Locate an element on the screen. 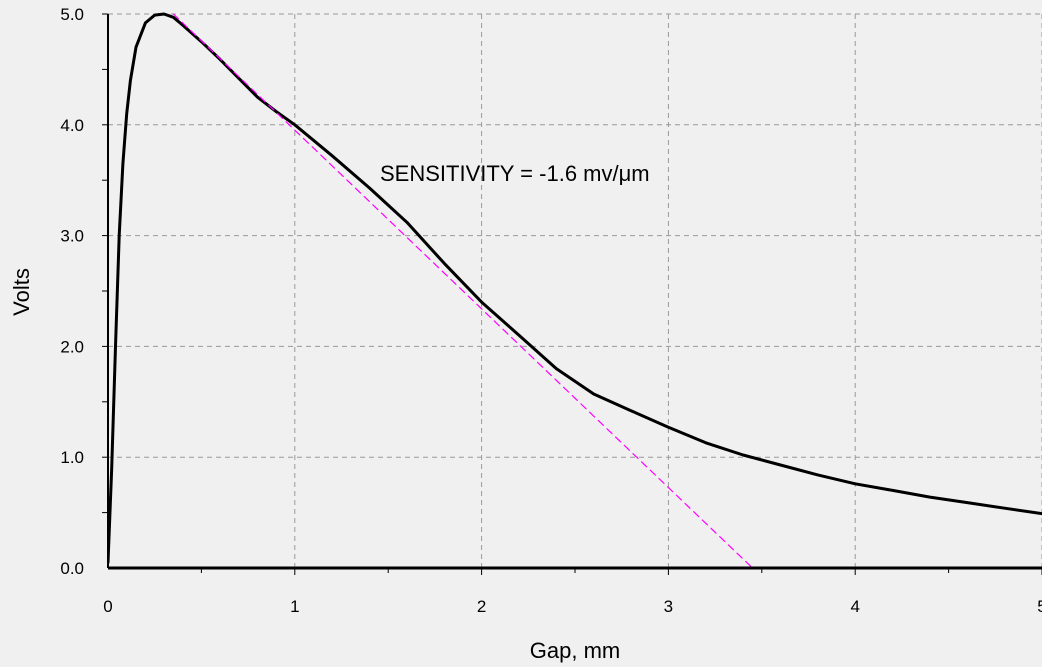 Image resolution: width=1042 pixels, height=667 pixels. y-tick-label: 0.0 is located at coordinates (72, 568).